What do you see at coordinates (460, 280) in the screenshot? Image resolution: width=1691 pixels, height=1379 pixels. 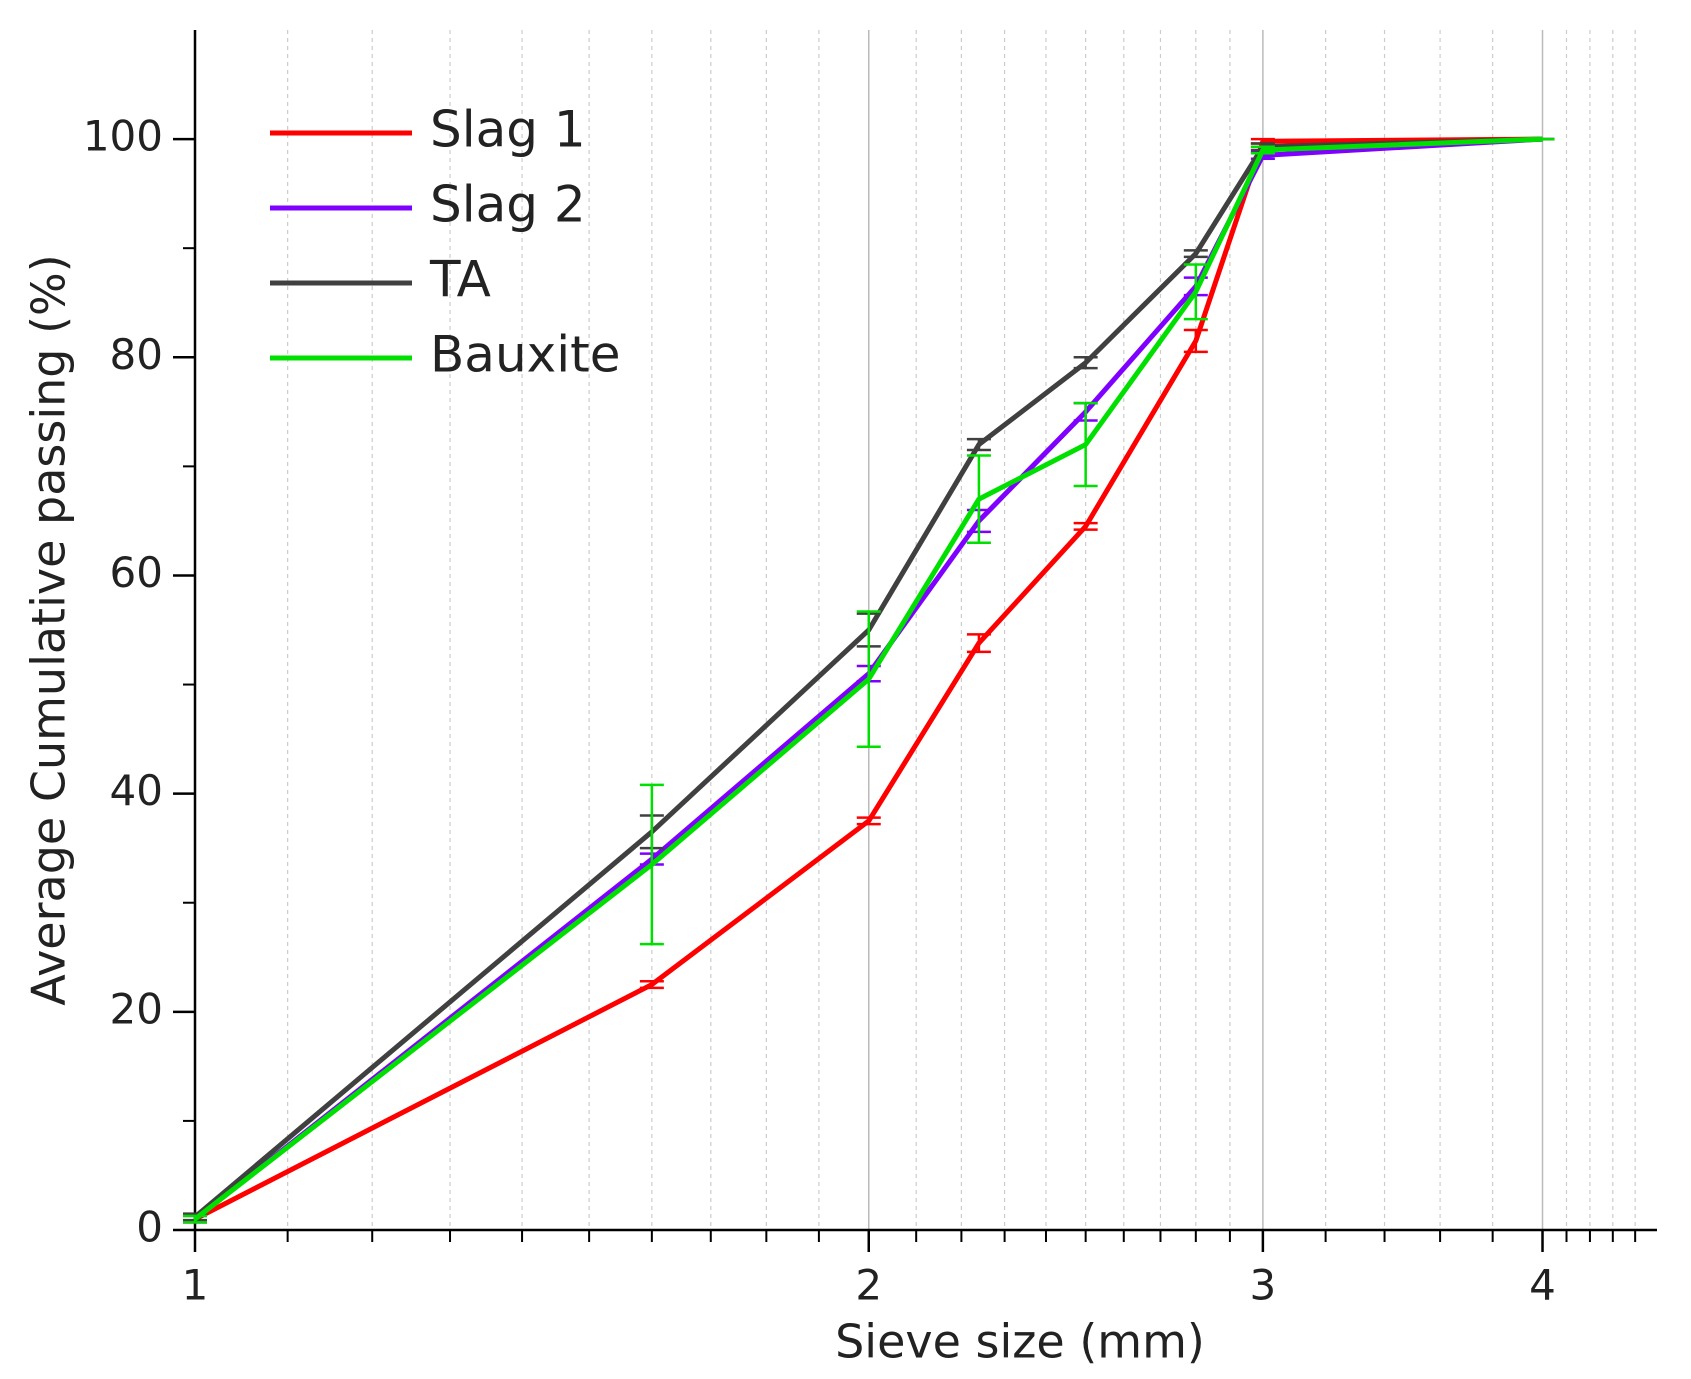 I see `legend-label: TA` at bounding box center [460, 280].